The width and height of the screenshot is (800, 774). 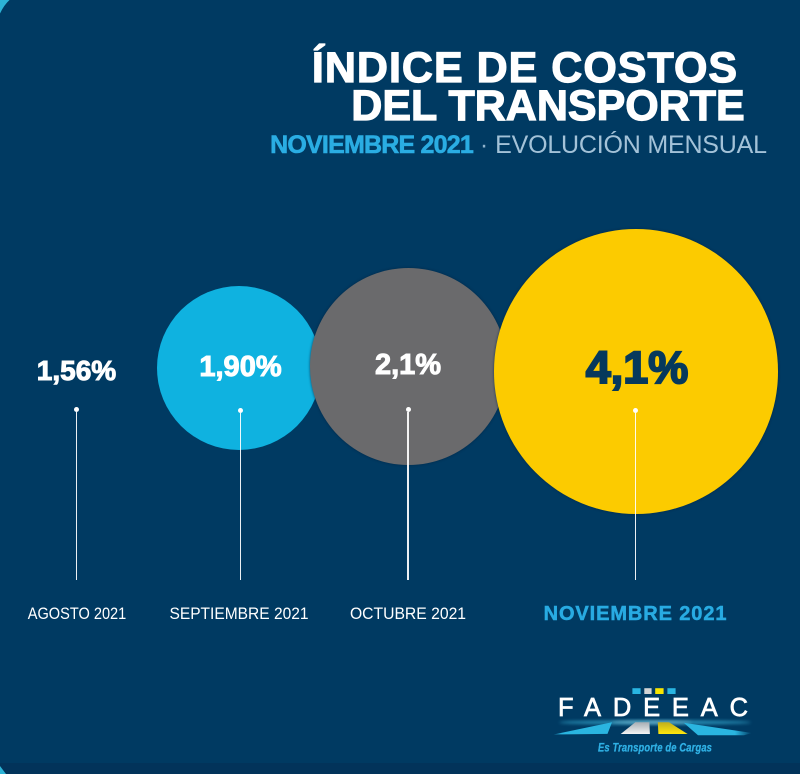 I want to click on svg-text: Es Transporte de Cargas, so click(x=655, y=747).